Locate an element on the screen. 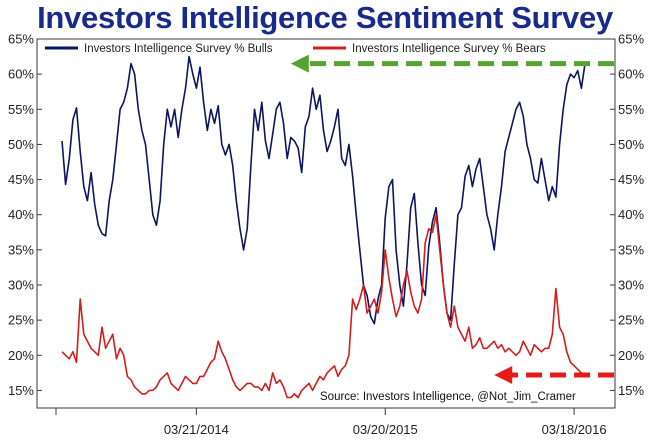 The image size is (650, 442). legend-label-bears: Investors Intelligence Survey % Bears is located at coordinates (449, 49).